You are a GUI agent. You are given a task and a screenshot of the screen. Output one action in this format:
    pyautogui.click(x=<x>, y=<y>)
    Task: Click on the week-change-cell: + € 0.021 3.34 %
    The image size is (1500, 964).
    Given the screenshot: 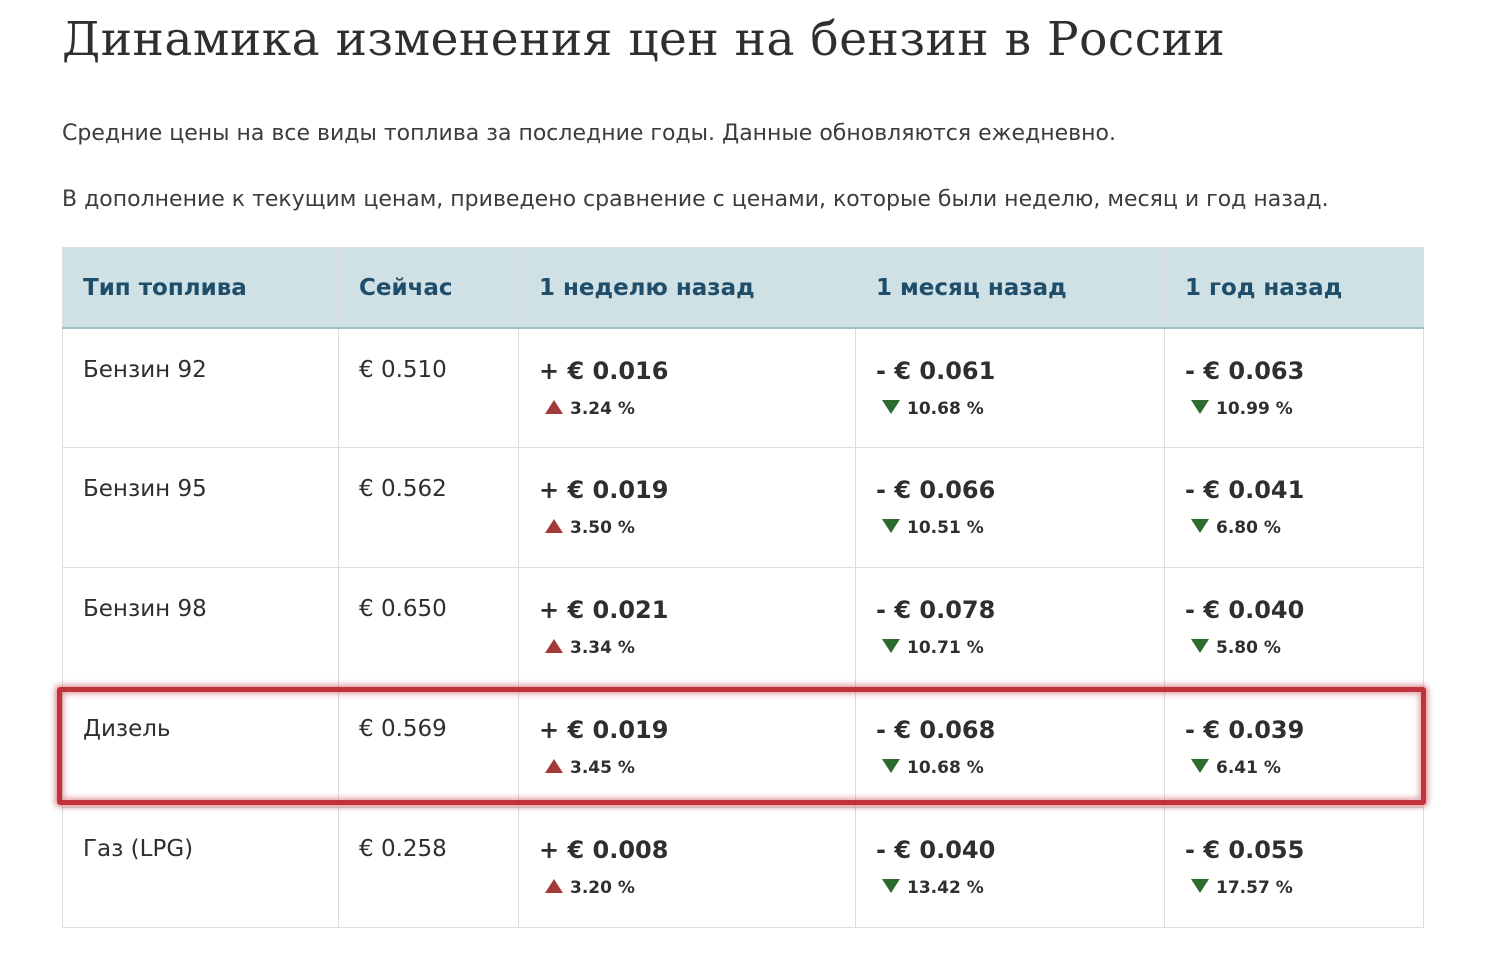 What is the action you would take?
    pyautogui.click(x=687, y=627)
    